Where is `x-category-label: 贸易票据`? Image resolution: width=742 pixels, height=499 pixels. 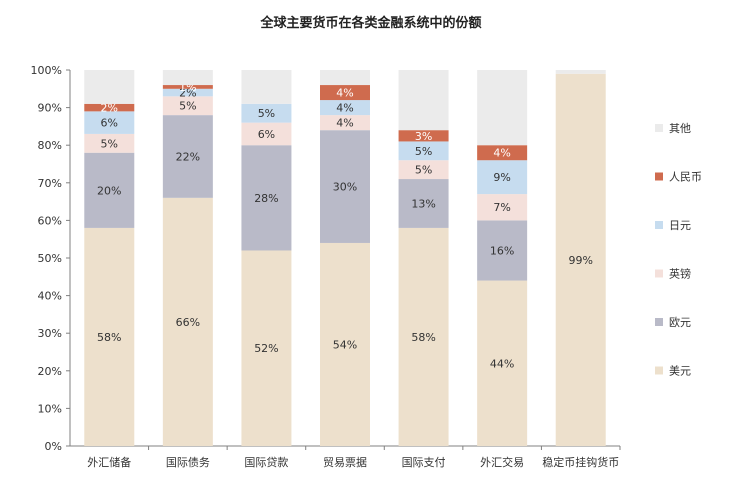
x-category-label: 贸易票据 is located at coordinates (345, 462).